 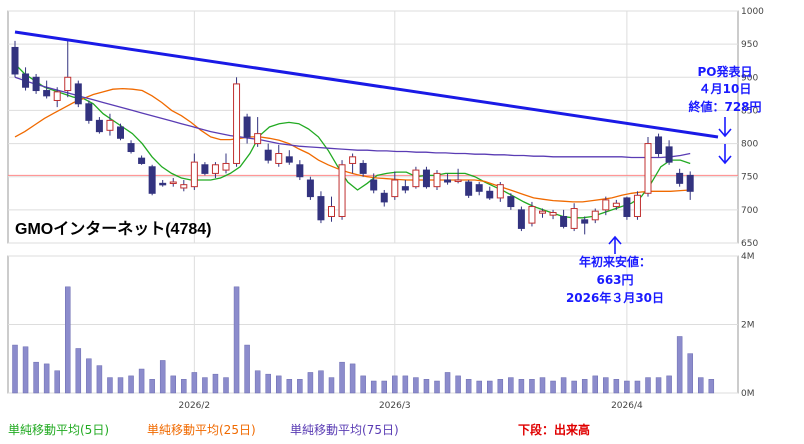 What do you see at coordinates (725, 114) in the screenshot?
I see `po-annotation: PO発表日 ４月10日 終値：728円` at bounding box center [725, 114].